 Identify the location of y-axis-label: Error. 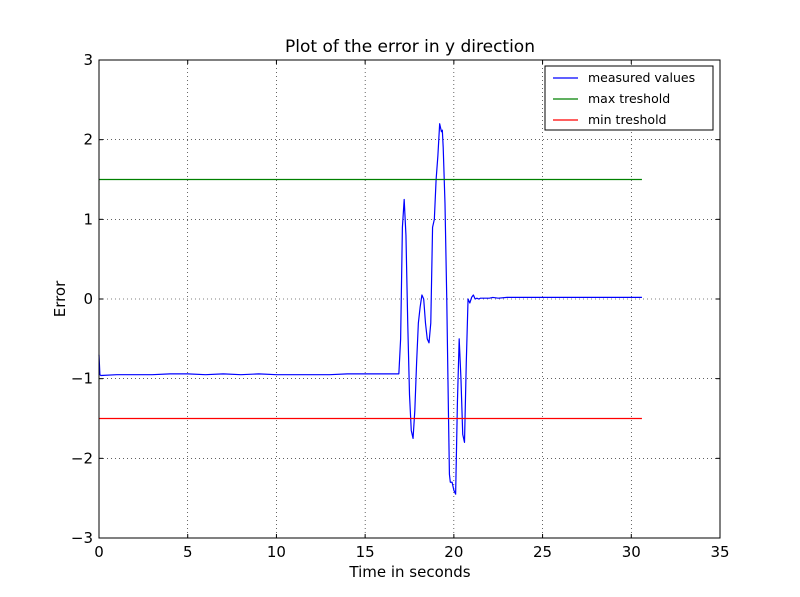
(60, 298).